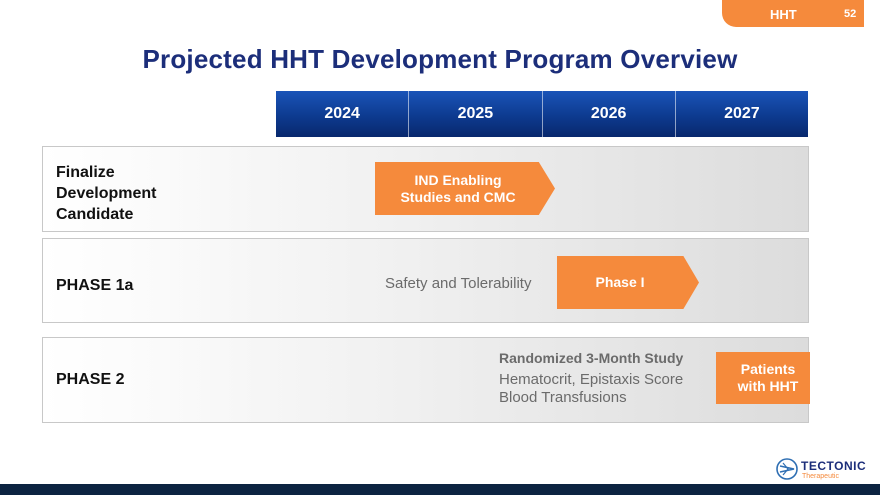  What do you see at coordinates (768, 369) in the screenshot?
I see `box-text-line: Patients` at bounding box center [768, 369].